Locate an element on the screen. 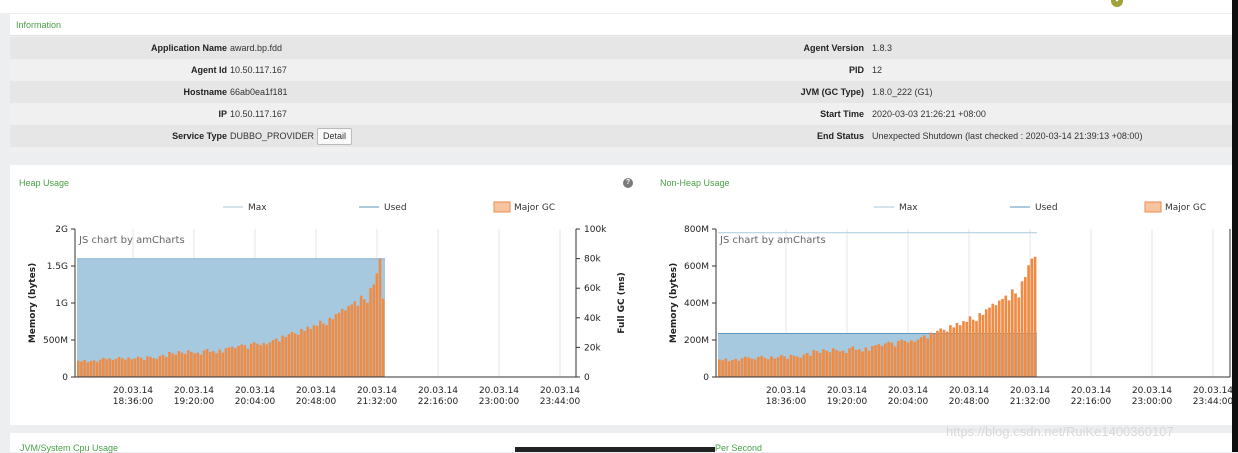 The width and height of the screenshot is (1238, 453). y-tick-label: 600M is located at coordinates (696, 267).